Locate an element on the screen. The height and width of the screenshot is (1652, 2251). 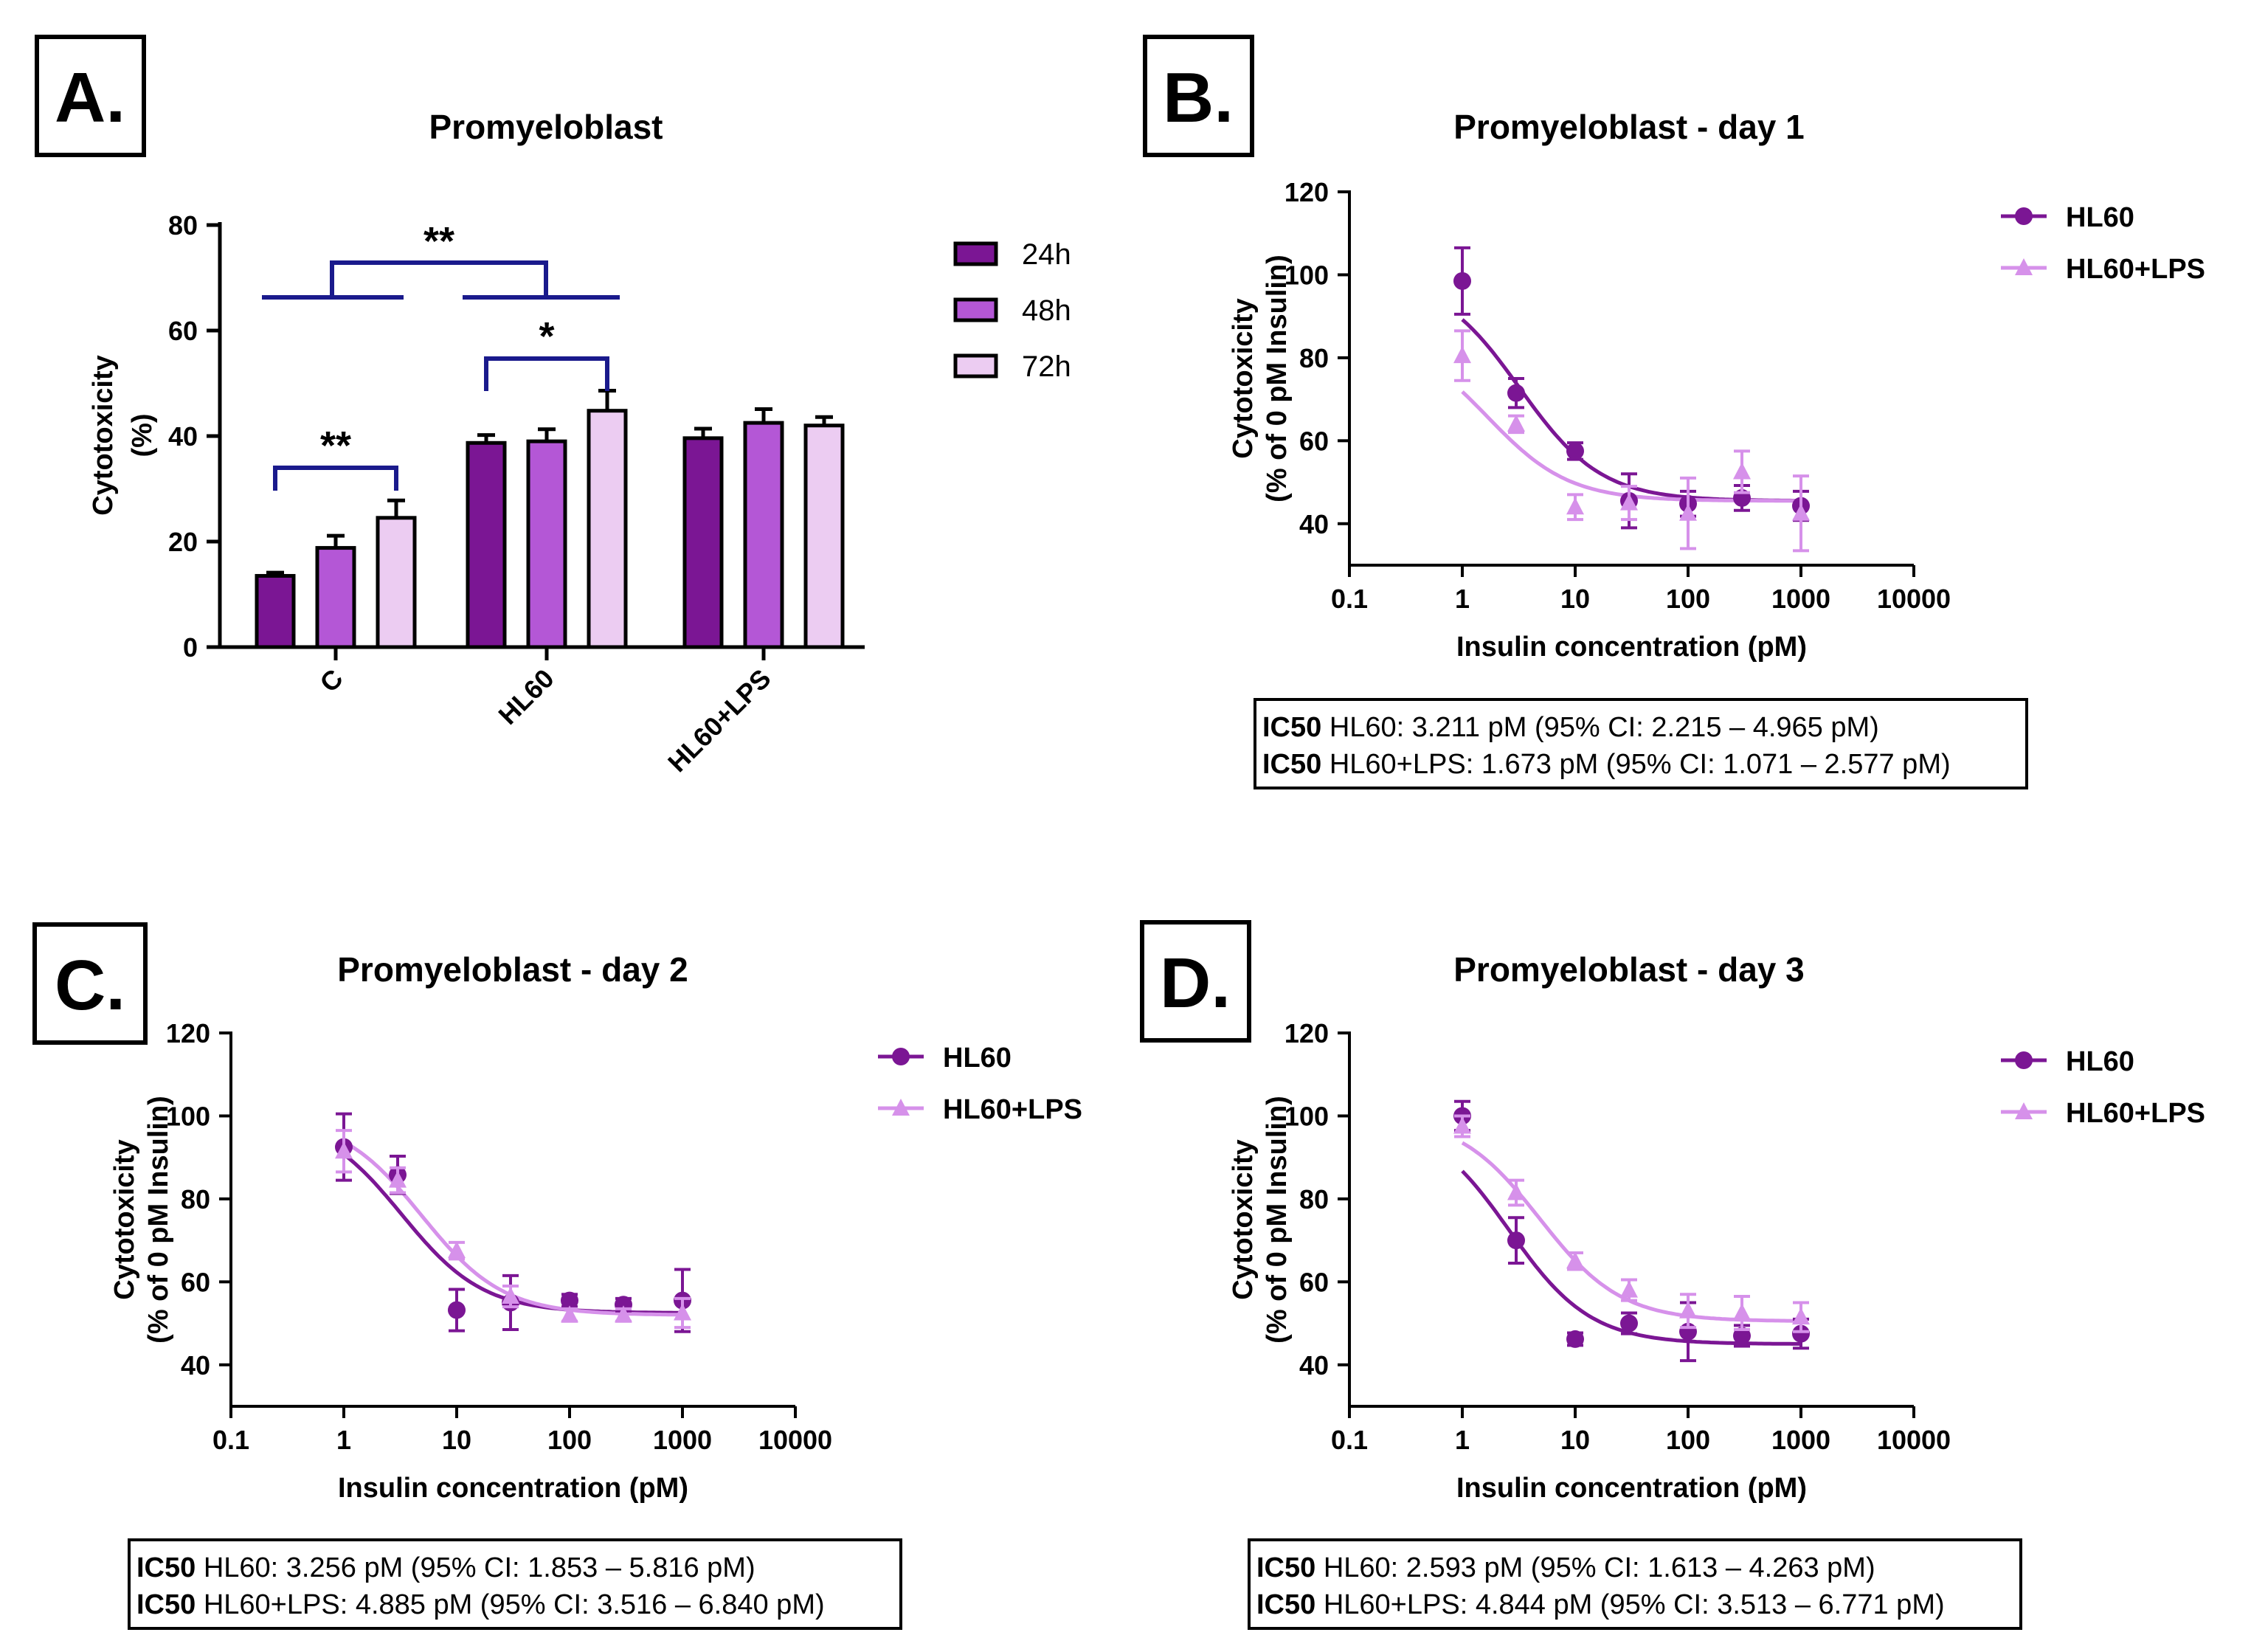
y-axis-label-line2: (%) is located at coordinates (142, 435).